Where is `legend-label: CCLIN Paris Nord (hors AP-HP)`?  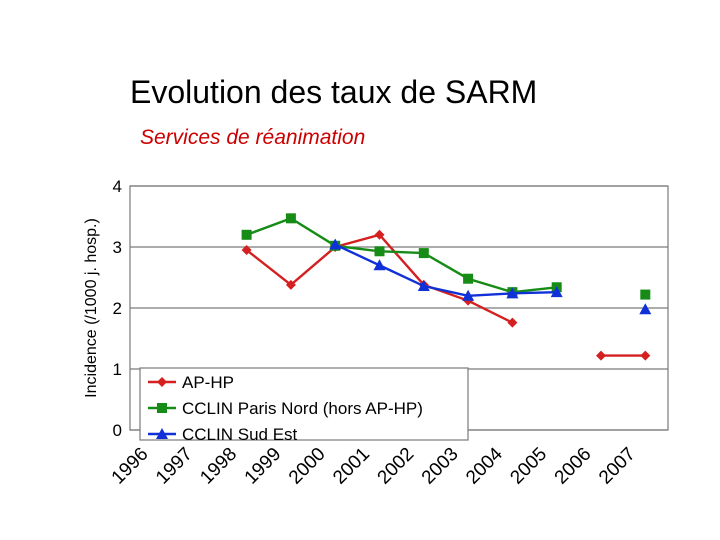
legend-label: CCLIN Paris Nord (hors AP-HP) is located at coordinates (302, 408).